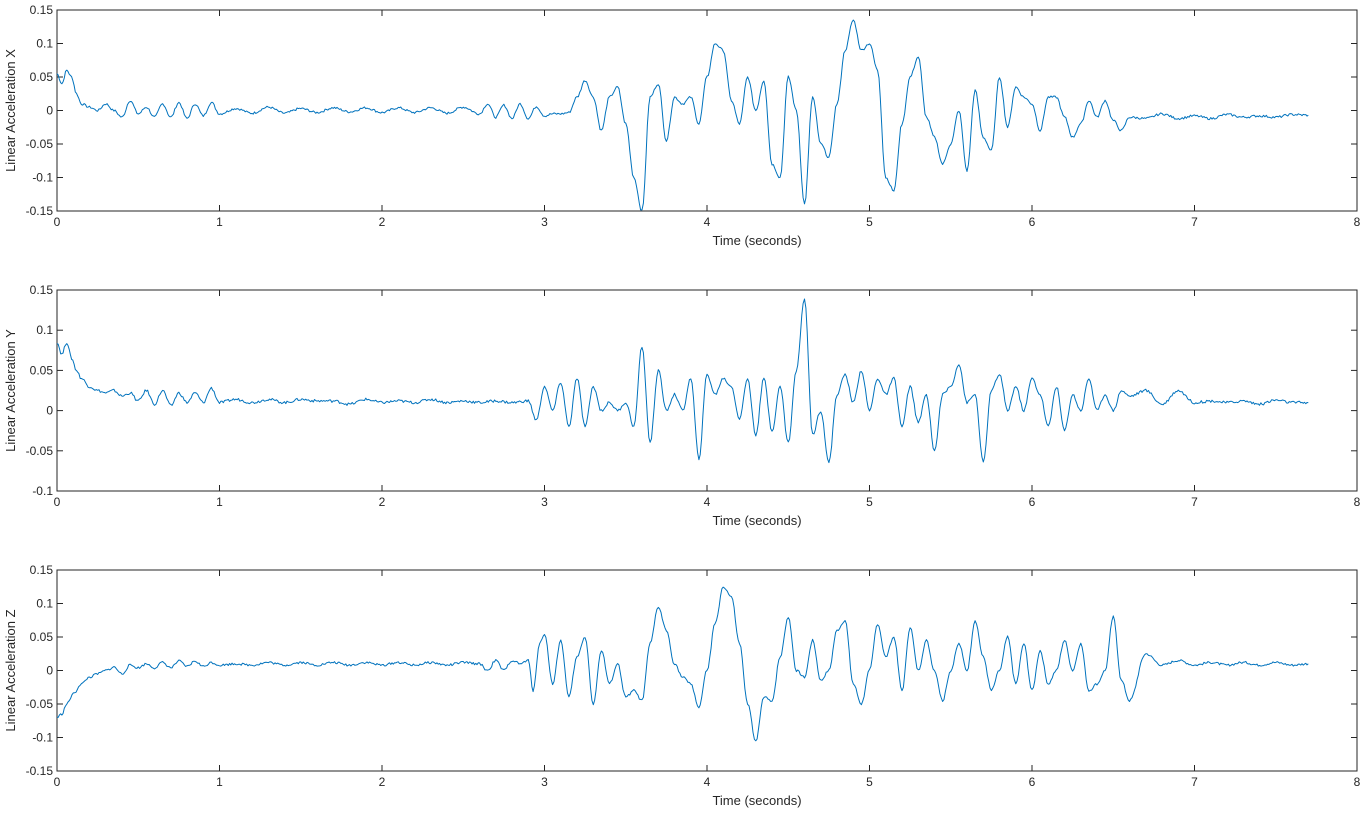  Describe the element at coordinates (544, 502) in the screenshot. I see `x-tick-label-y: 3` at that location.